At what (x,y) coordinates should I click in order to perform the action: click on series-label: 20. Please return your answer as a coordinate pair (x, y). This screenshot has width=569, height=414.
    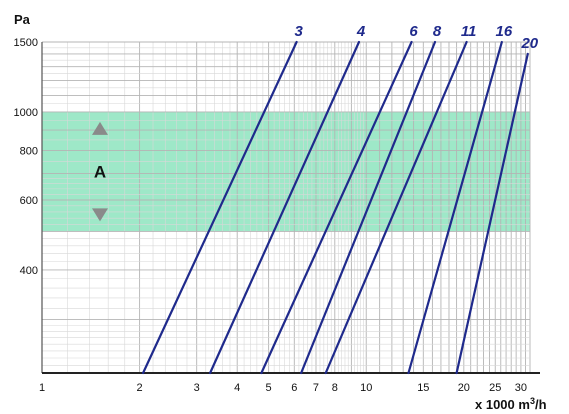
    Looking at the image, I should click on (529, 43).